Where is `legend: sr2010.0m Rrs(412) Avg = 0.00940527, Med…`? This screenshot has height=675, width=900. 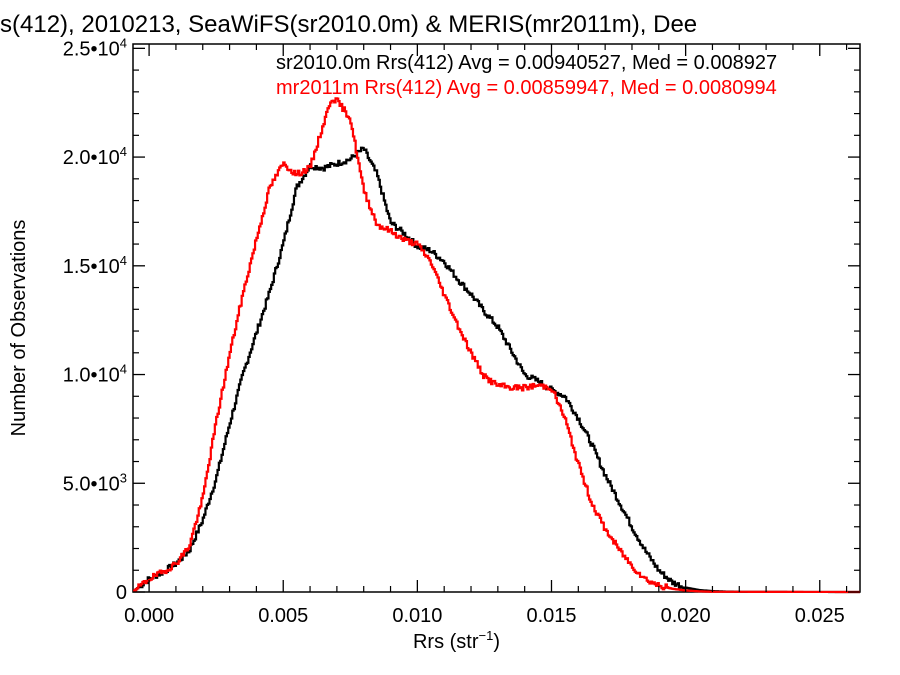 legend: sr2010.0m Rrs(412) Avg = 0.00940527, Med… is located at coordinates (526, 75).